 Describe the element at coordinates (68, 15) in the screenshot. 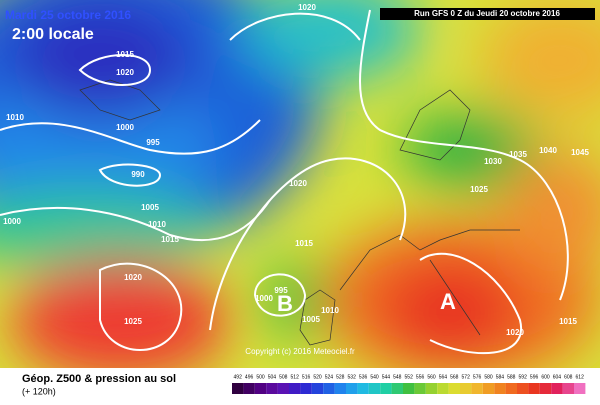

I see `date: Mardi 25 octobre 2016` at that location.